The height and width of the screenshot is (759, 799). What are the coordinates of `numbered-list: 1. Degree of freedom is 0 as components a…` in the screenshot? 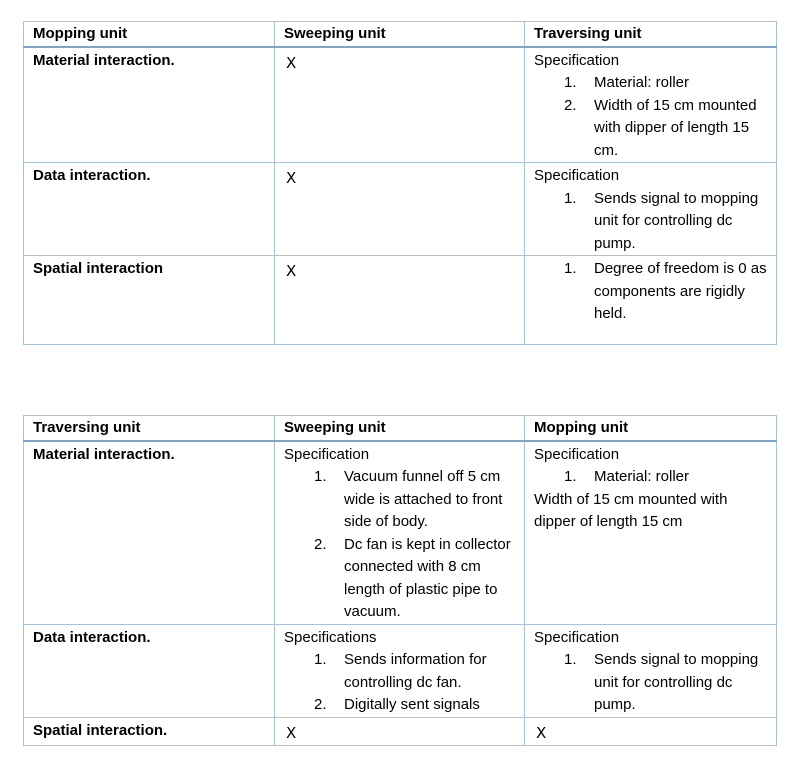 It's located at (650, 292).